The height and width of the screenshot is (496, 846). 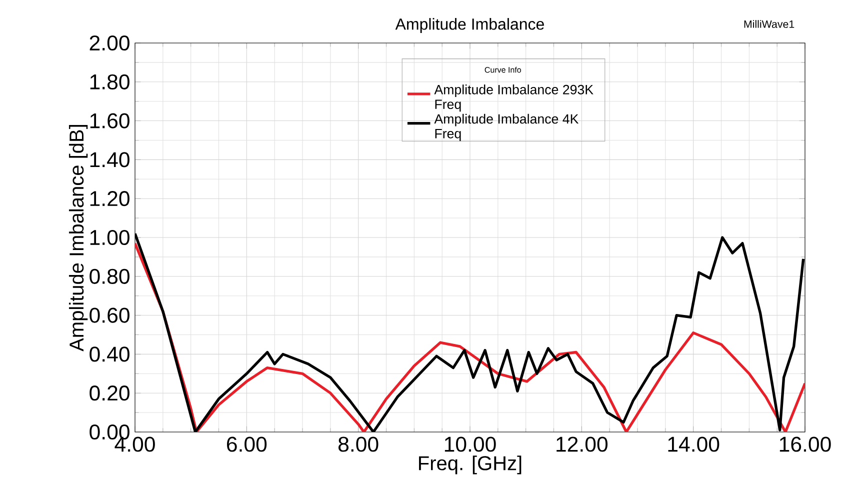 What do you see at coordinates (110, 276) in the screenshot?
I see `y-tick-label: 0.80` at bounding box center [110, 276].